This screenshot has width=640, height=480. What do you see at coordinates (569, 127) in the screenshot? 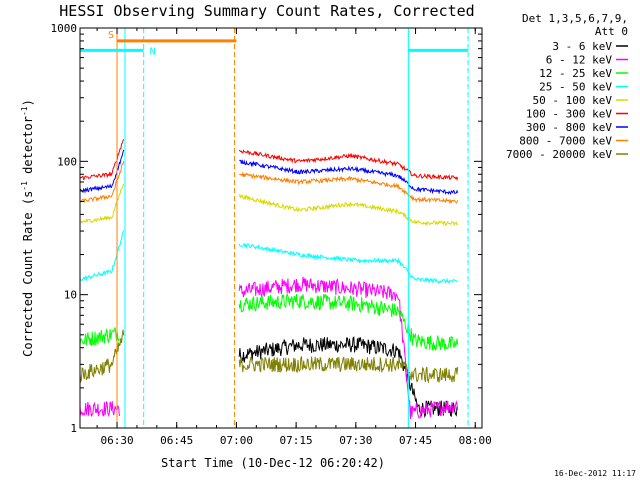
I see `legend-label-7: 300 - 800 keV` at bounding box center [569, 127].